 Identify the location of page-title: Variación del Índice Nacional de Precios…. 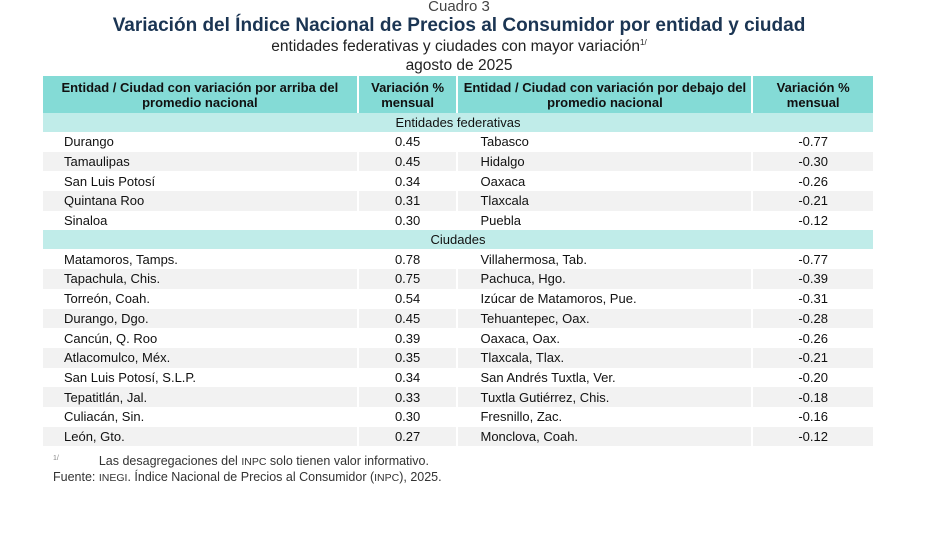
(459, 25).